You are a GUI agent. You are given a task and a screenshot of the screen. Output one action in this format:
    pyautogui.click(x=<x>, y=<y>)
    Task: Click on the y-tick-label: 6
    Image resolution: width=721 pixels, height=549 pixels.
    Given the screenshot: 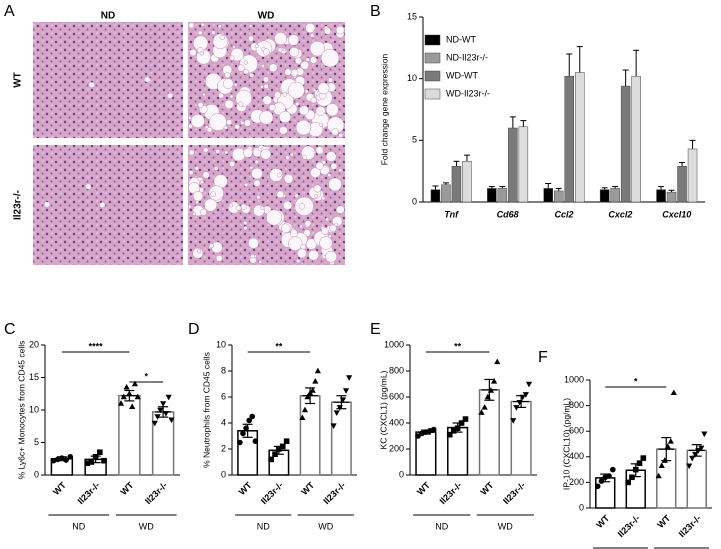 What is the action you would take?
    pyautogui.click(x=223, y=396)
    